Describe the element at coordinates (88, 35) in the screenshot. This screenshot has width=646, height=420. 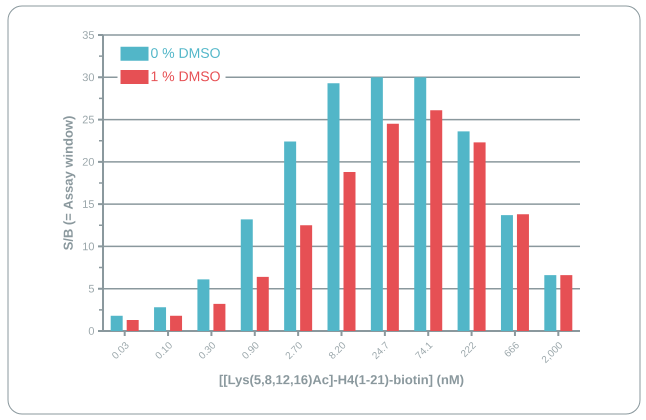
I see `y-tick-label: 35` at that location.